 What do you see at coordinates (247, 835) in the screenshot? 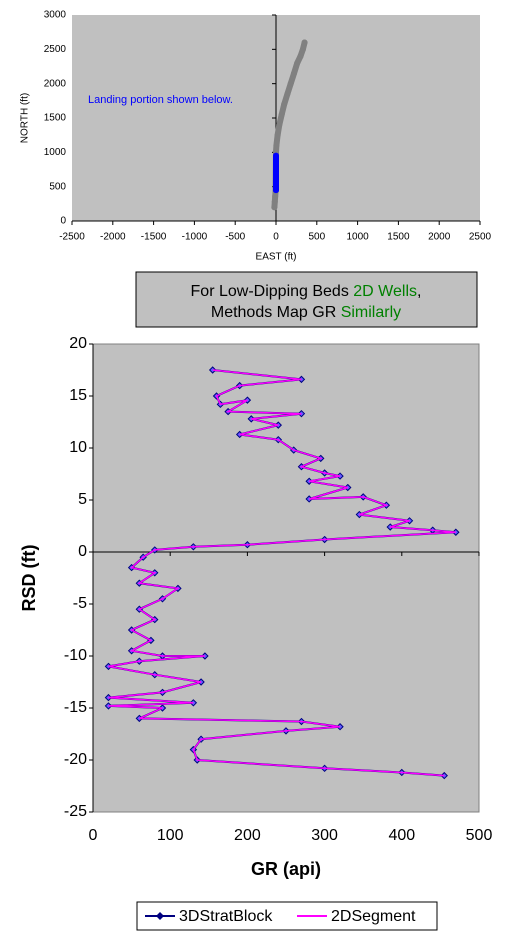
I see `x-tick-label: 200` at bounding box center [247, 835].